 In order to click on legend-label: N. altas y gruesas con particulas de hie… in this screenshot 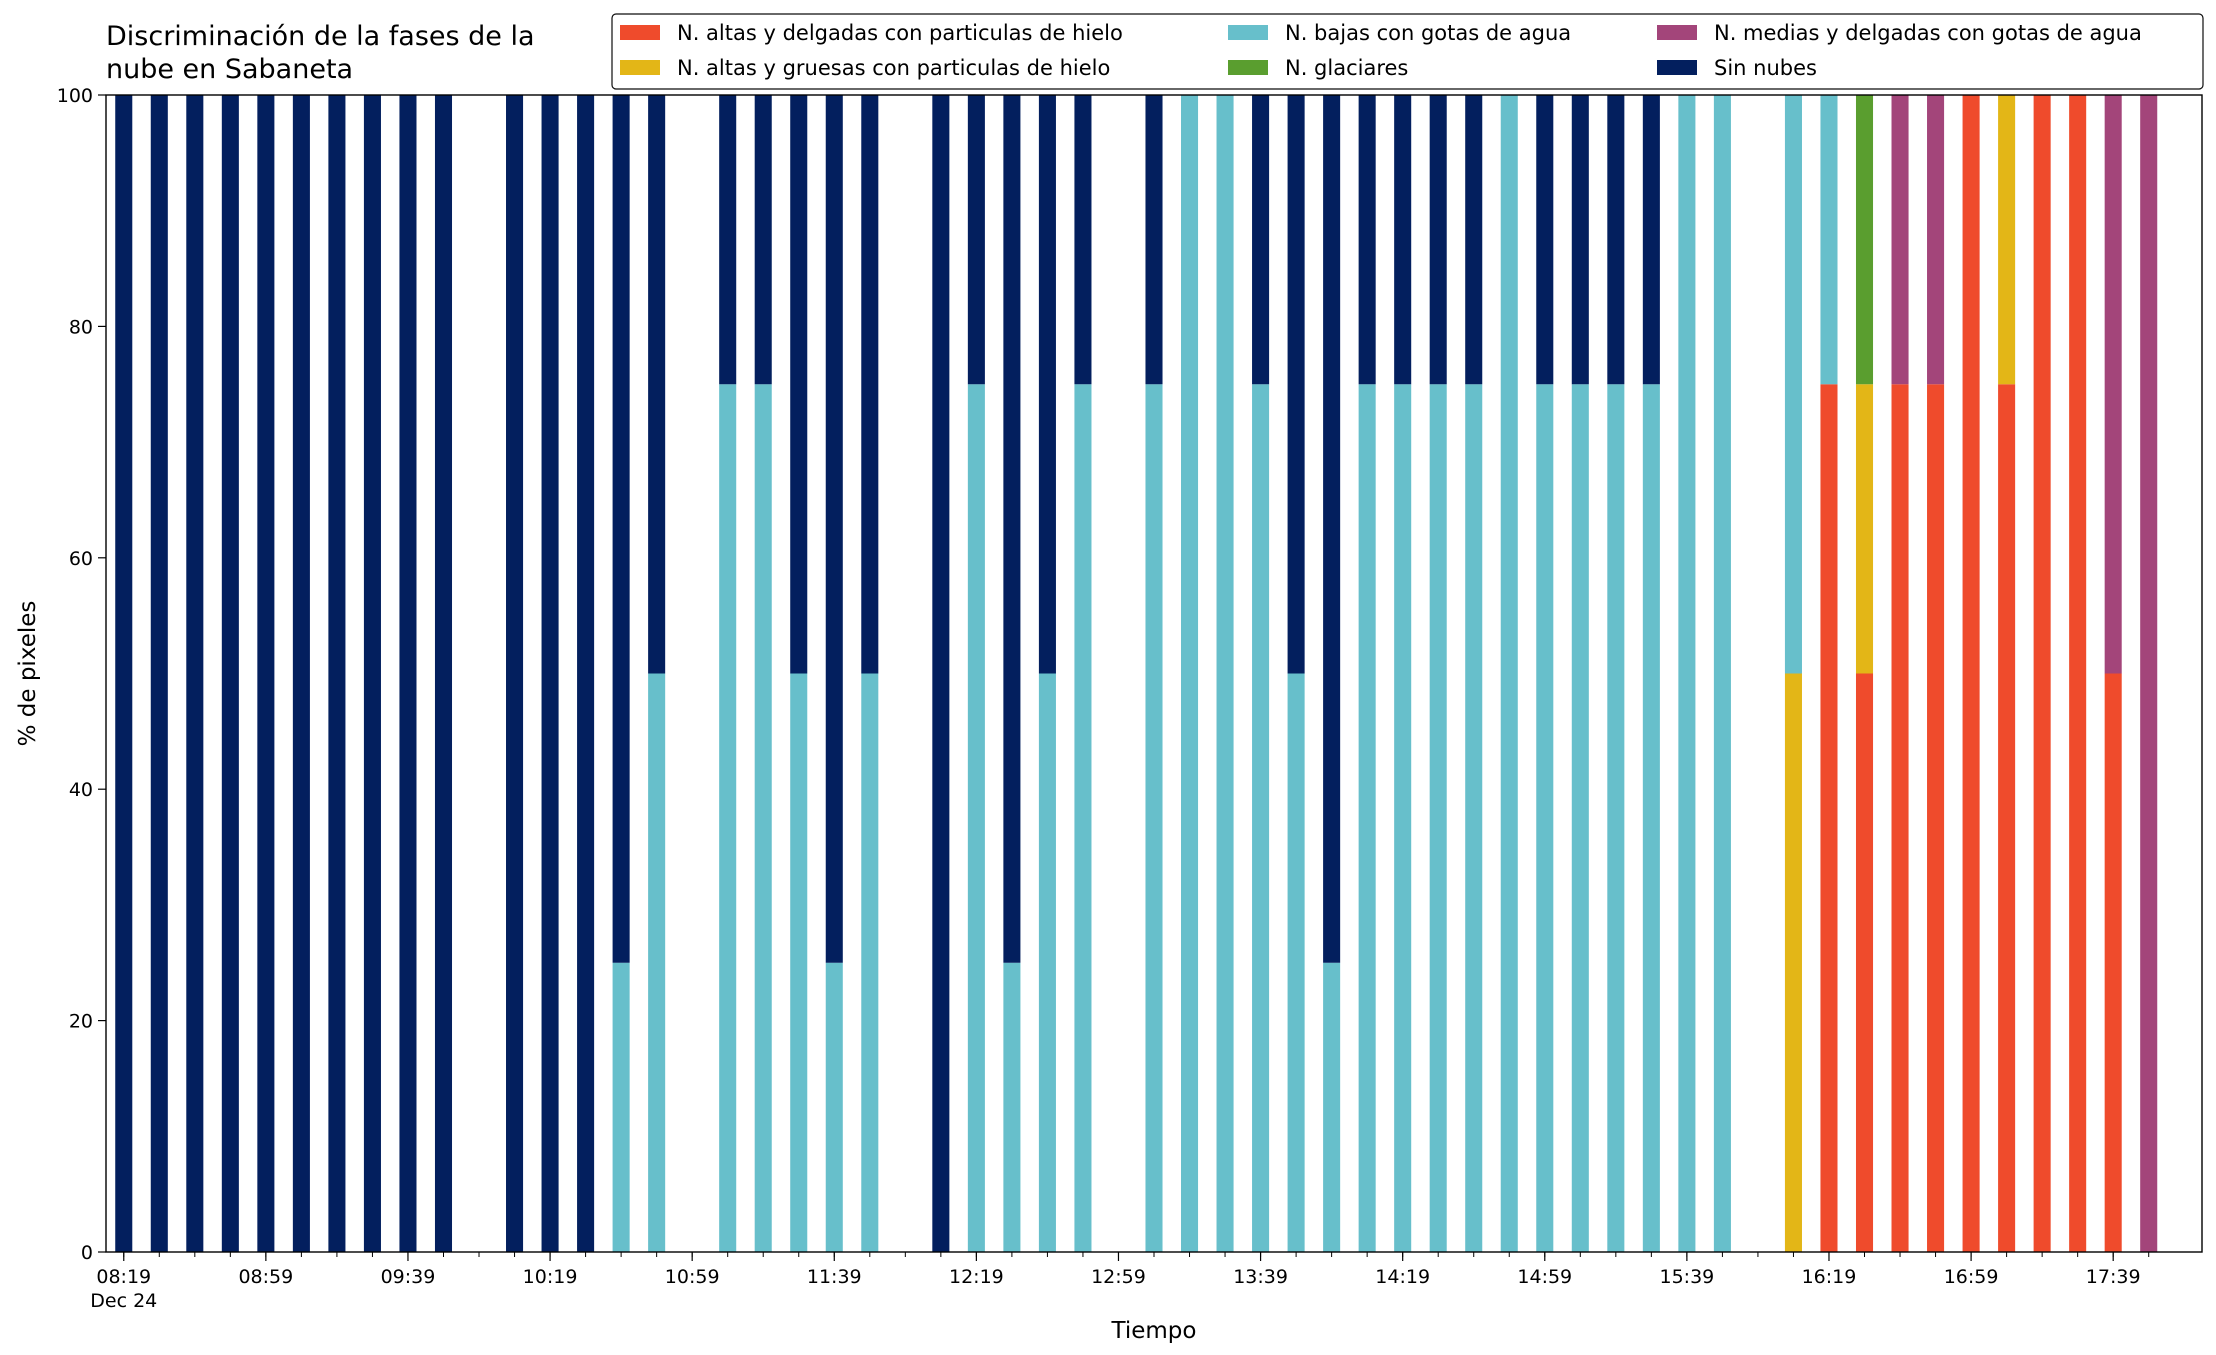, I will do `click(893, 68)`.